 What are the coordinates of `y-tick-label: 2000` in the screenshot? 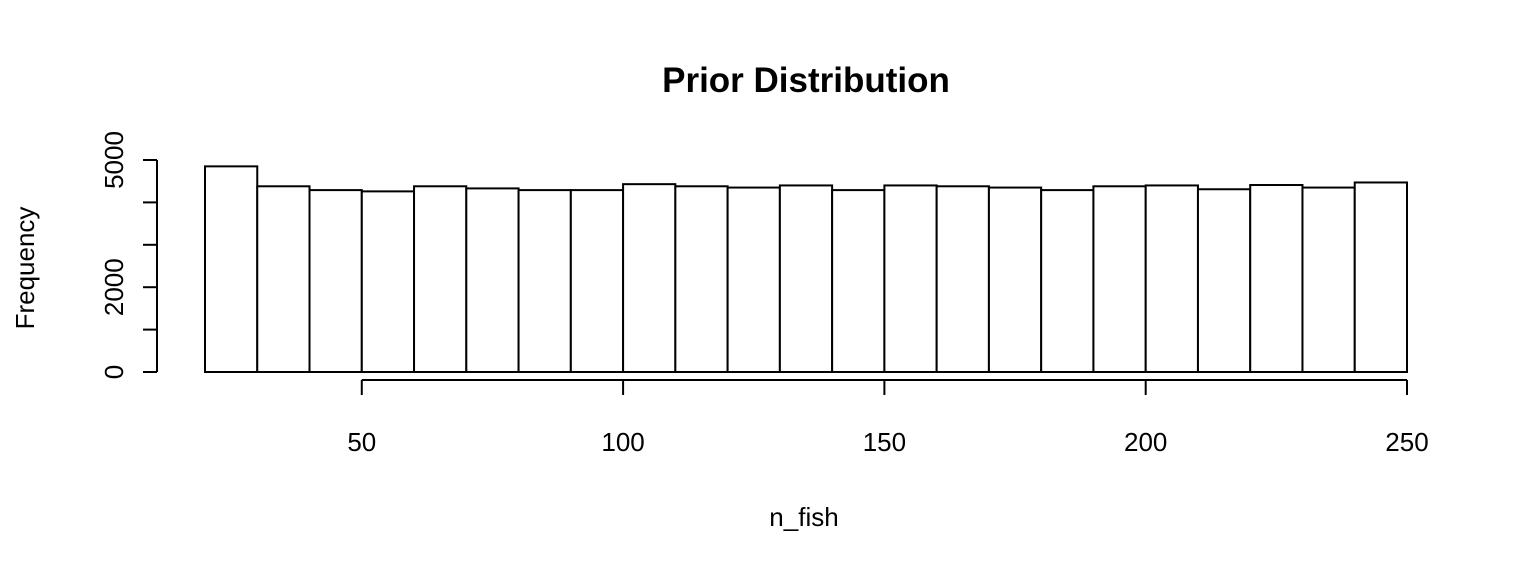 It's located at (114, 287).